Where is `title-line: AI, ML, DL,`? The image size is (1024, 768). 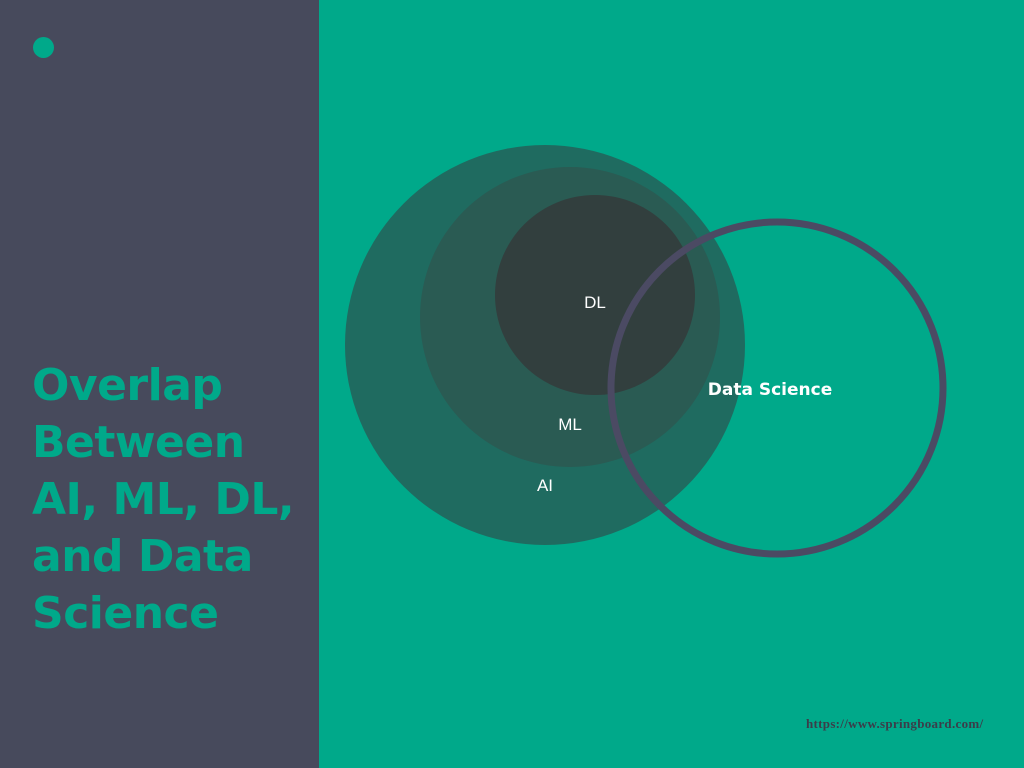
title-line: AI, ML, DL, is located at coordinates (163, 499).